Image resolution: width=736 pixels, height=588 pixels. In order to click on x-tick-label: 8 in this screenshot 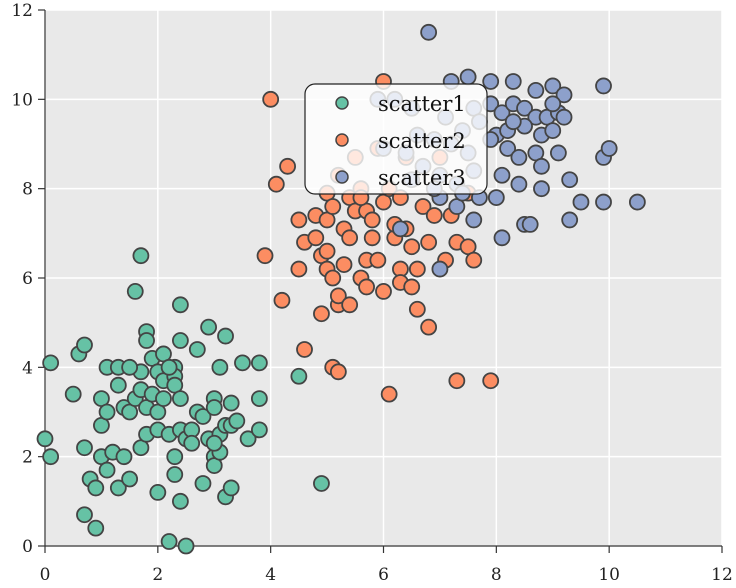, I will do `click(496, 575)`.